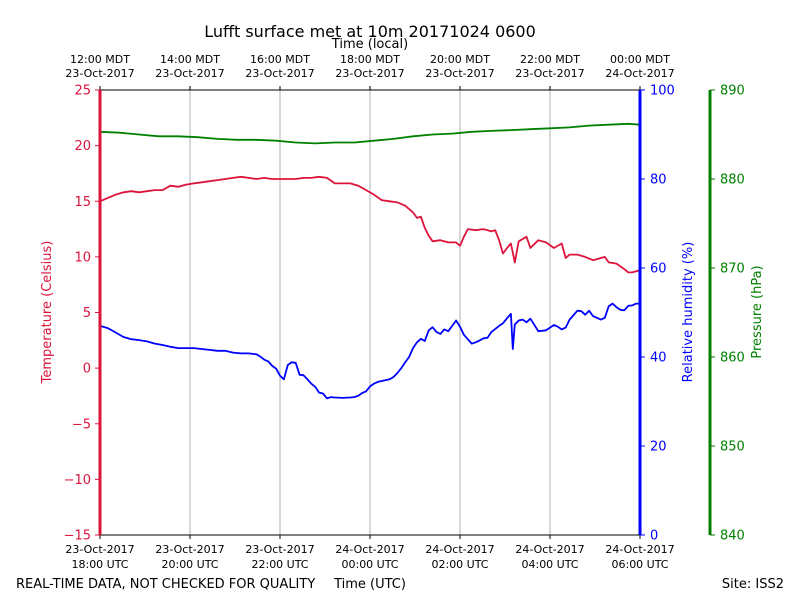 The image size is (800, 600). Describe the element at coordinates (77, 536) in the screenshot. I see `temperature-tick-label: −15` at that location.